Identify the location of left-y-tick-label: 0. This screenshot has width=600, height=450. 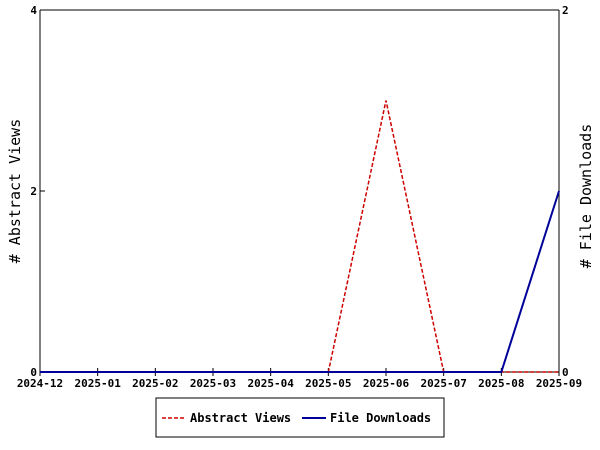
(33, 372).